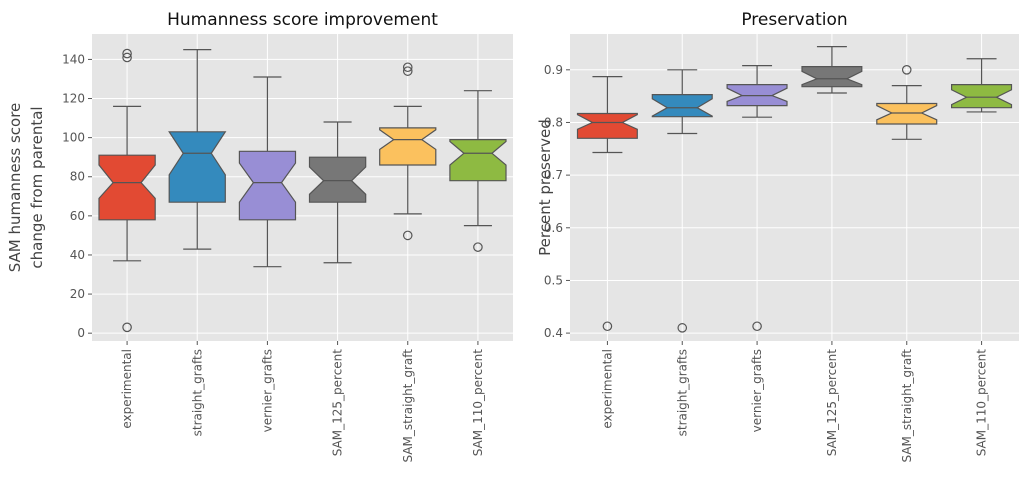 Image resolution: width=1030 pixels, height=493 pixels. Describe the element at coordinates (553, 280) in the screenshot. I see `y-tick-label: 0.5` at that location.